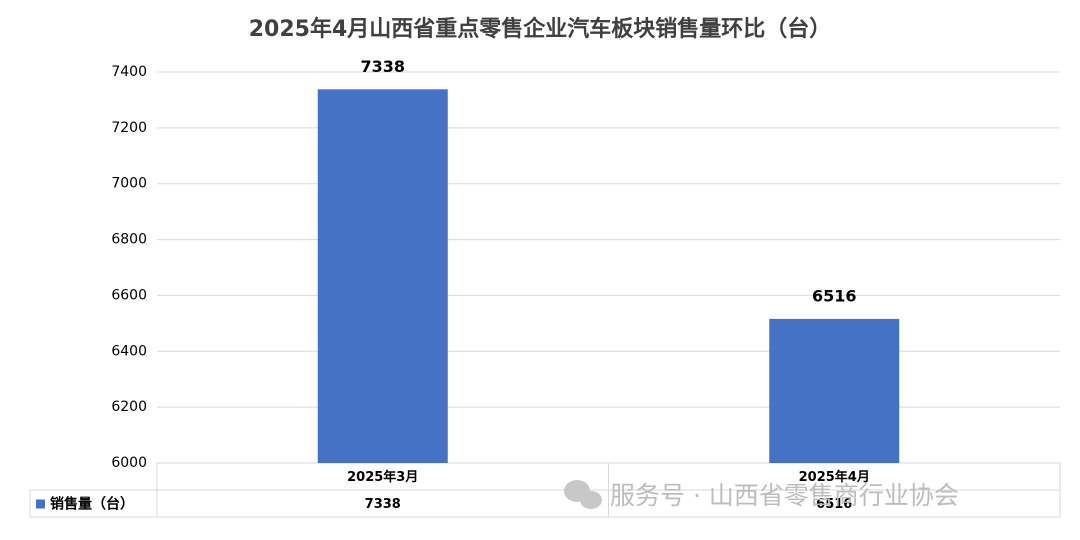 This screenshot has height=540, width=1080. Describe the element at coordinates (834, 504) in the screenshot. I see `table-value: 6516` at that location.